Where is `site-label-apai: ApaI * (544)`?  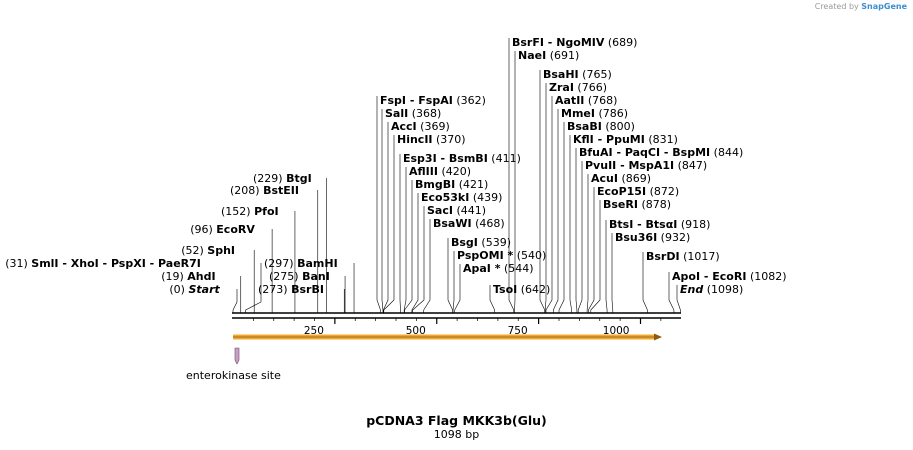
site-label-apai: ApaI * (544) is located at coordinates (498, 268).